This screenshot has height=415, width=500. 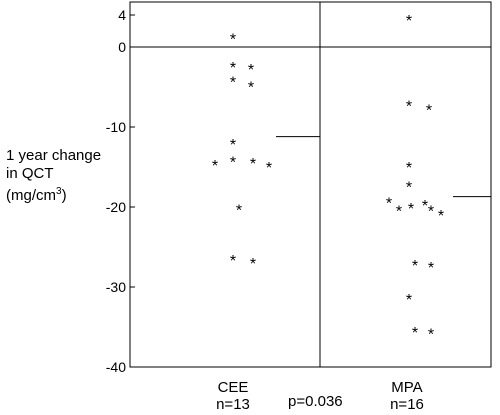 I want to click on group-n-cee: n=13, so click(x=233, y=404).